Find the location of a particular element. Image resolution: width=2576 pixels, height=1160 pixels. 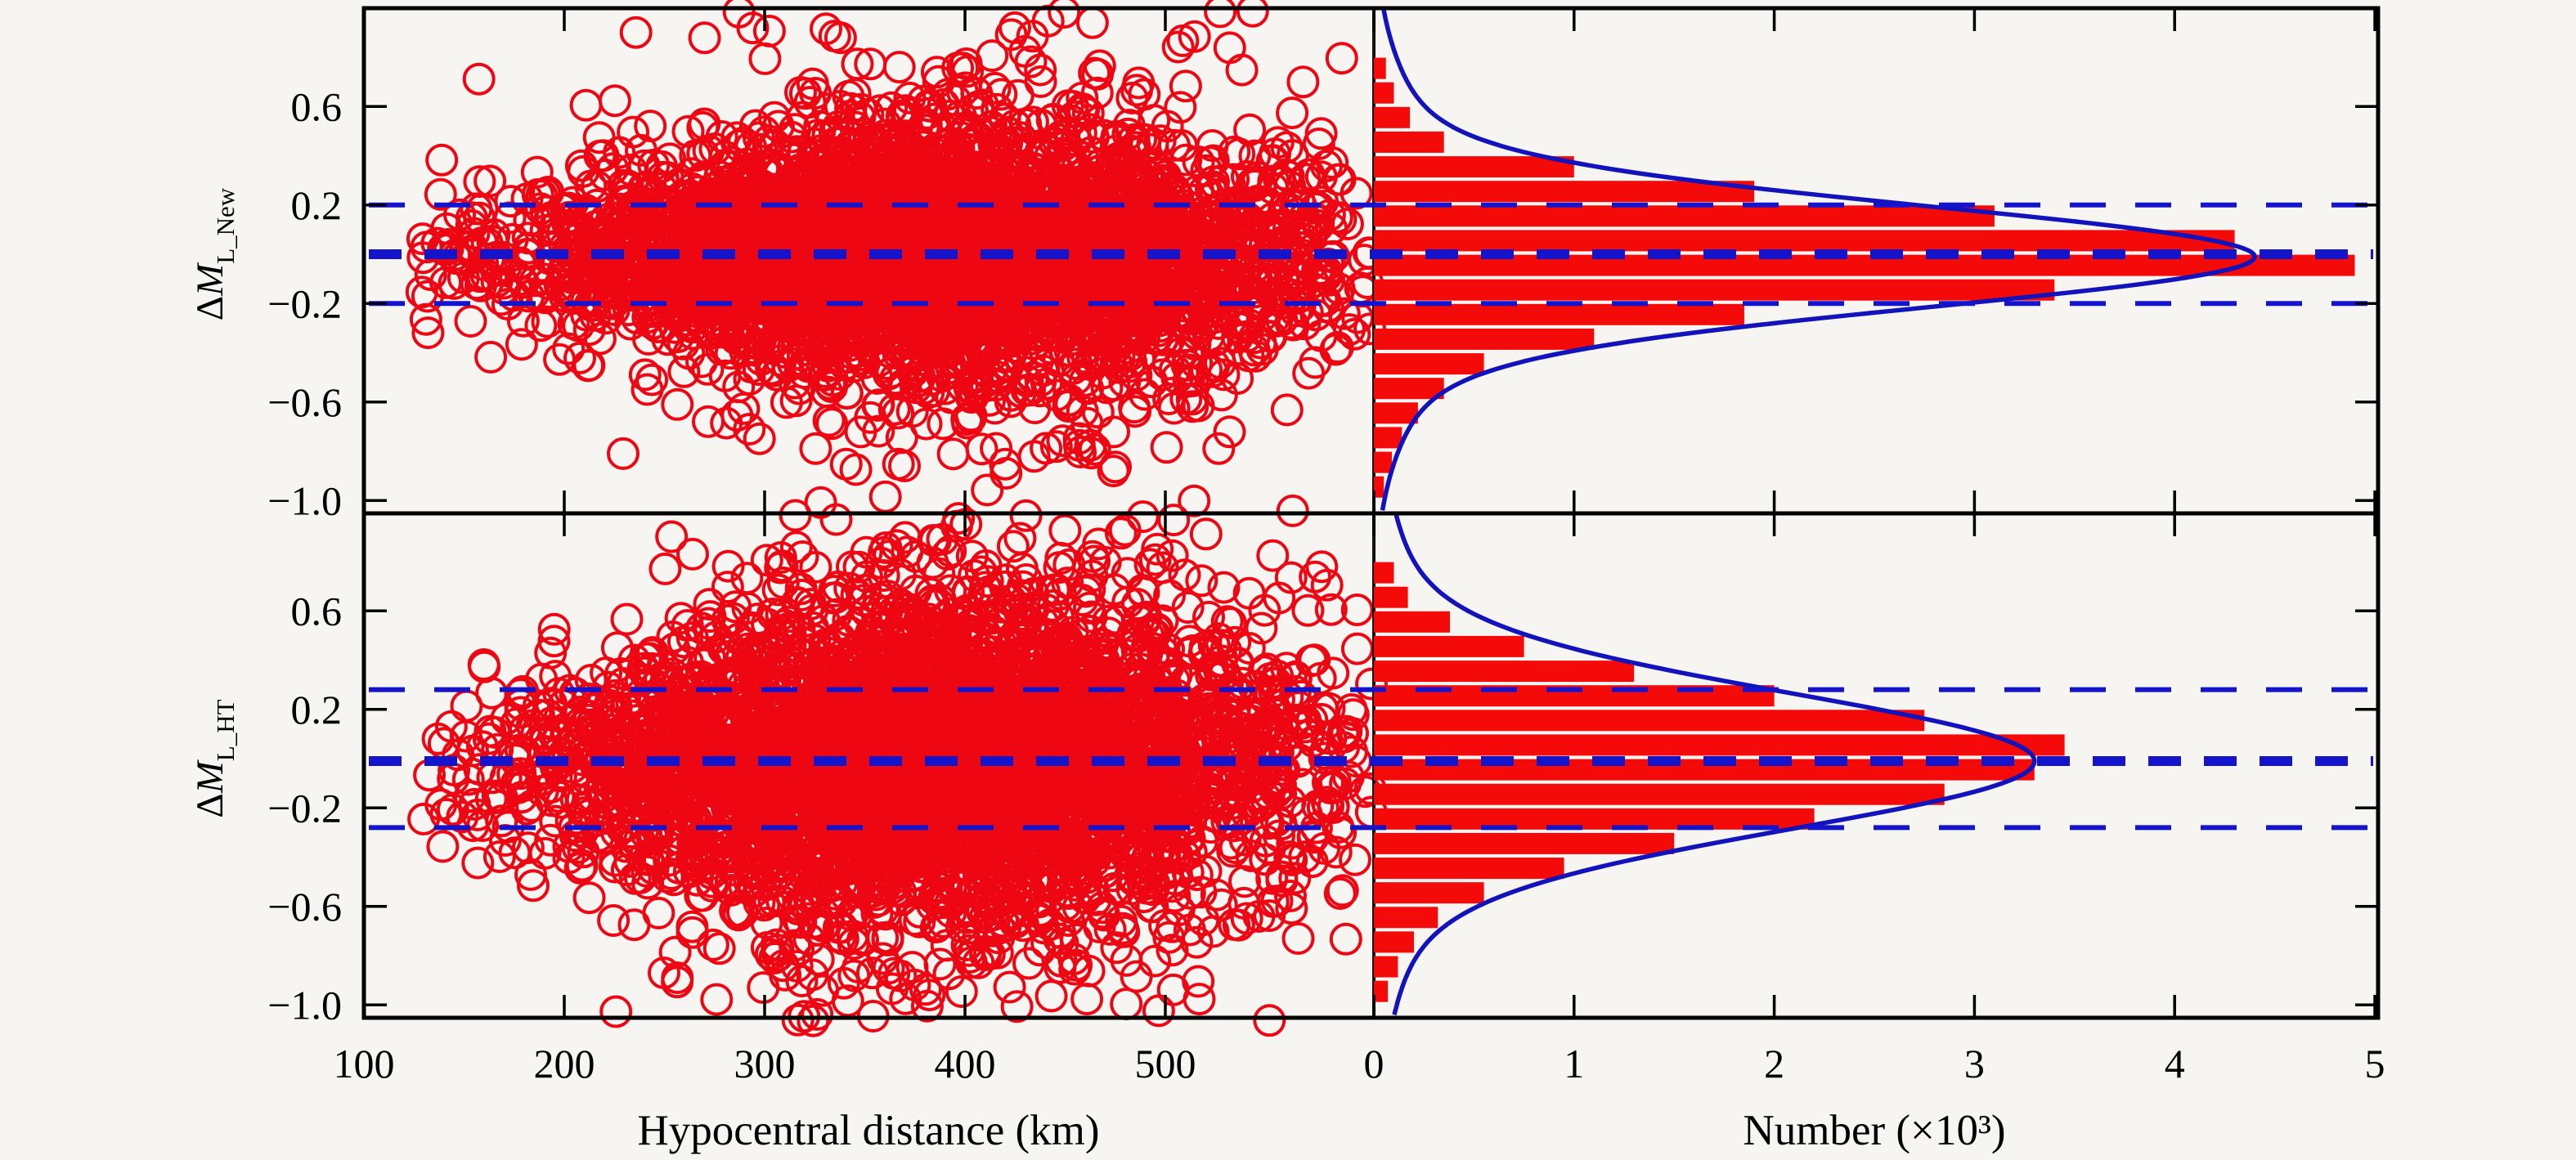

x-axis-title-number: Number (×10³) is located at coordinates (1874, 1130).